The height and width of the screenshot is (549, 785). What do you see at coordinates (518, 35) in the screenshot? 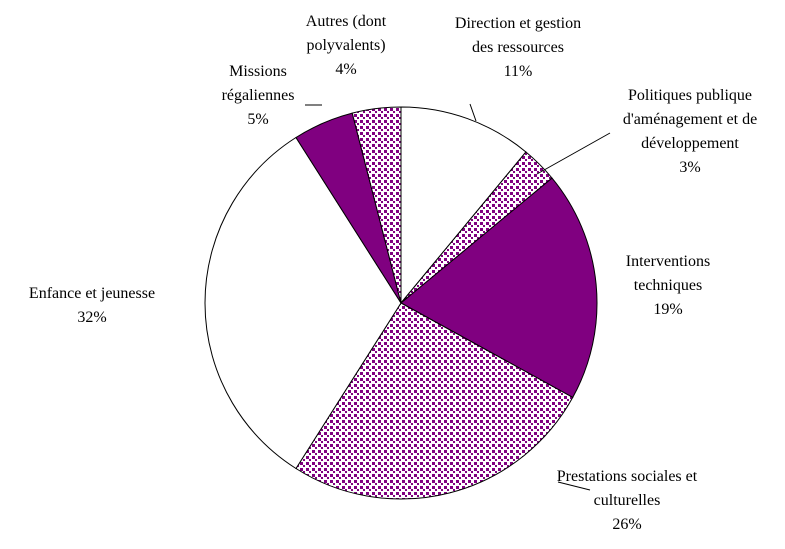
I see `category-label: Direction et gestion des ressources` at bounding box center [518, 35].